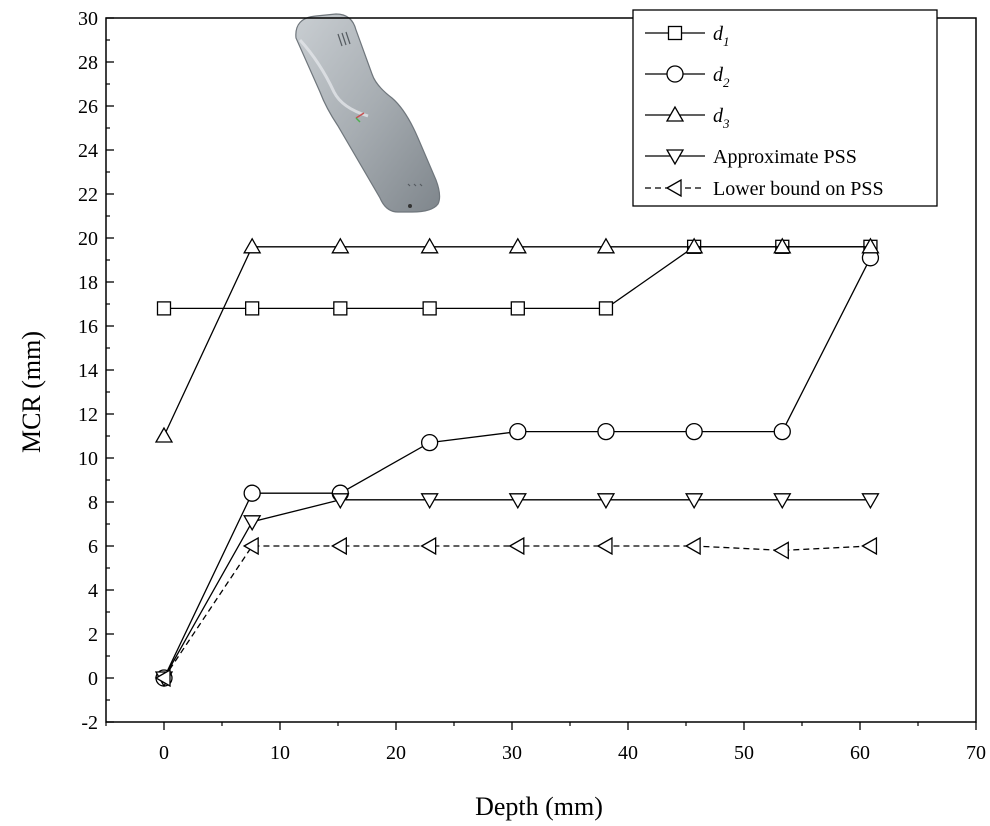 The height and width of the screenshot is (826, 990). I want to click on legend-label: Lower bound on PSS, so click(798, 189).